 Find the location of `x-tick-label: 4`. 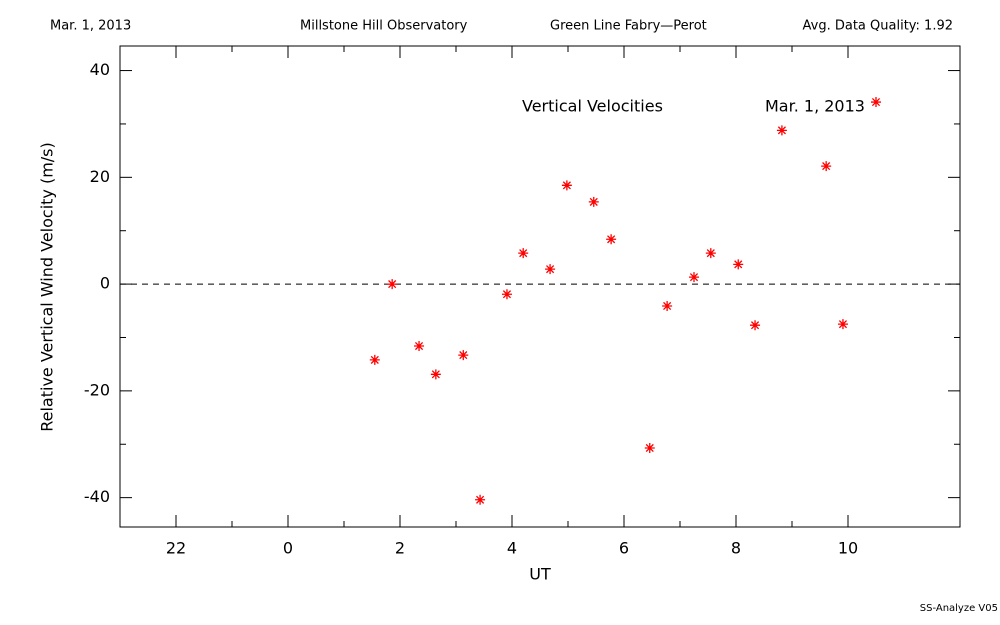

x-tick-label: 4 is located at coordinates (512, 548).